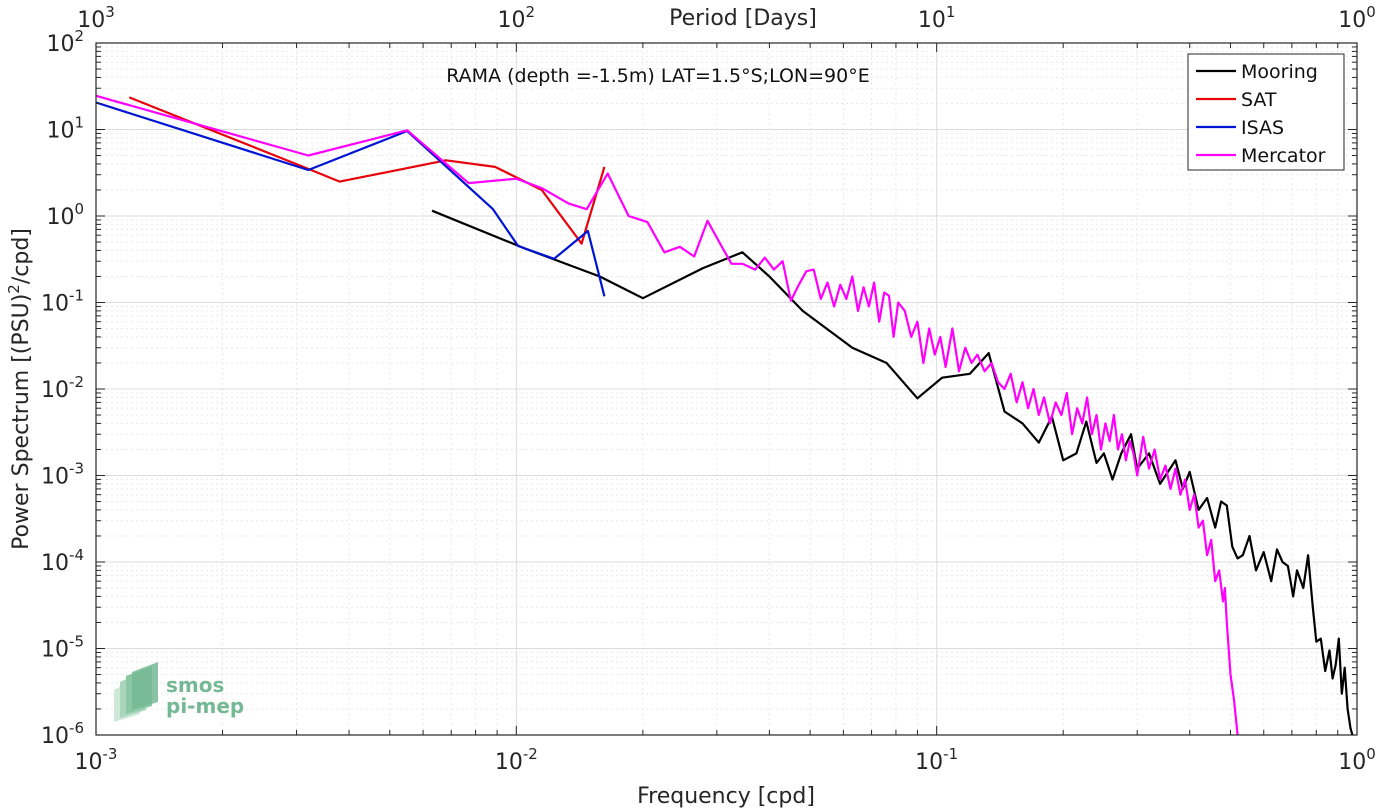  What do you see at coordinates (950, 754) in the screenshot?
I see `x-tick-label-exp: -1` at bounding box center [950, 754].